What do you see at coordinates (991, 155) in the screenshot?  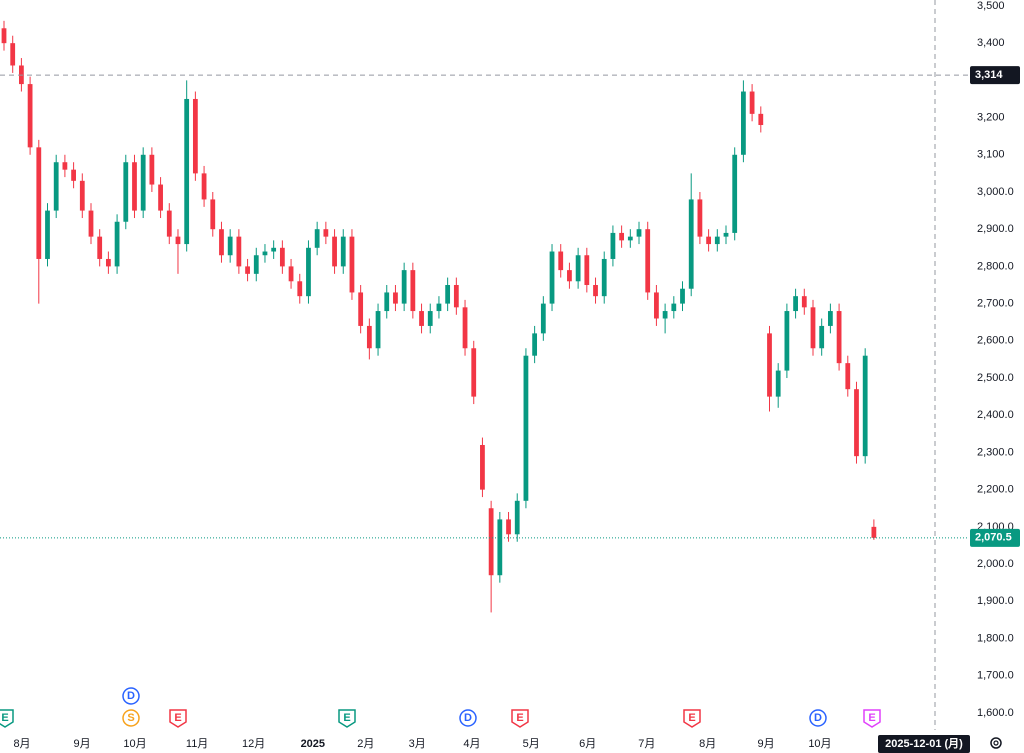 I see `y-tick-label: 3,100` at bounding box center [991, 155].